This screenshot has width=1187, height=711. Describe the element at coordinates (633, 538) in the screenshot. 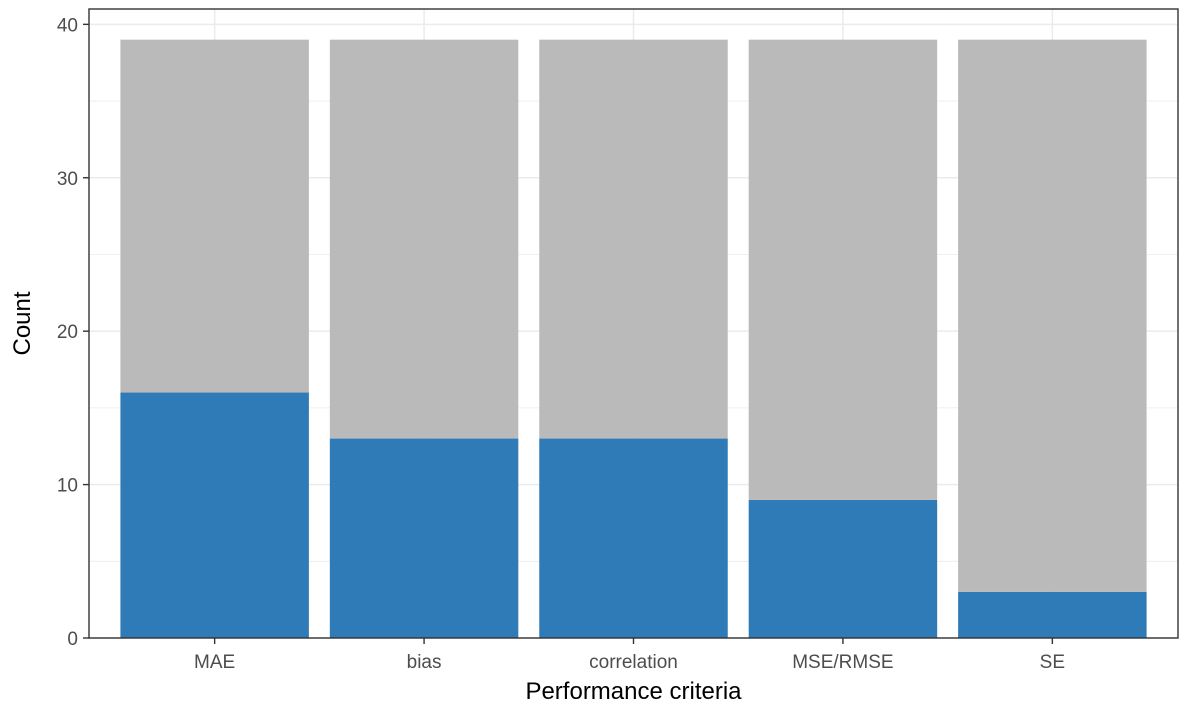

I see `bar-segment-correlation-blue` at that location.